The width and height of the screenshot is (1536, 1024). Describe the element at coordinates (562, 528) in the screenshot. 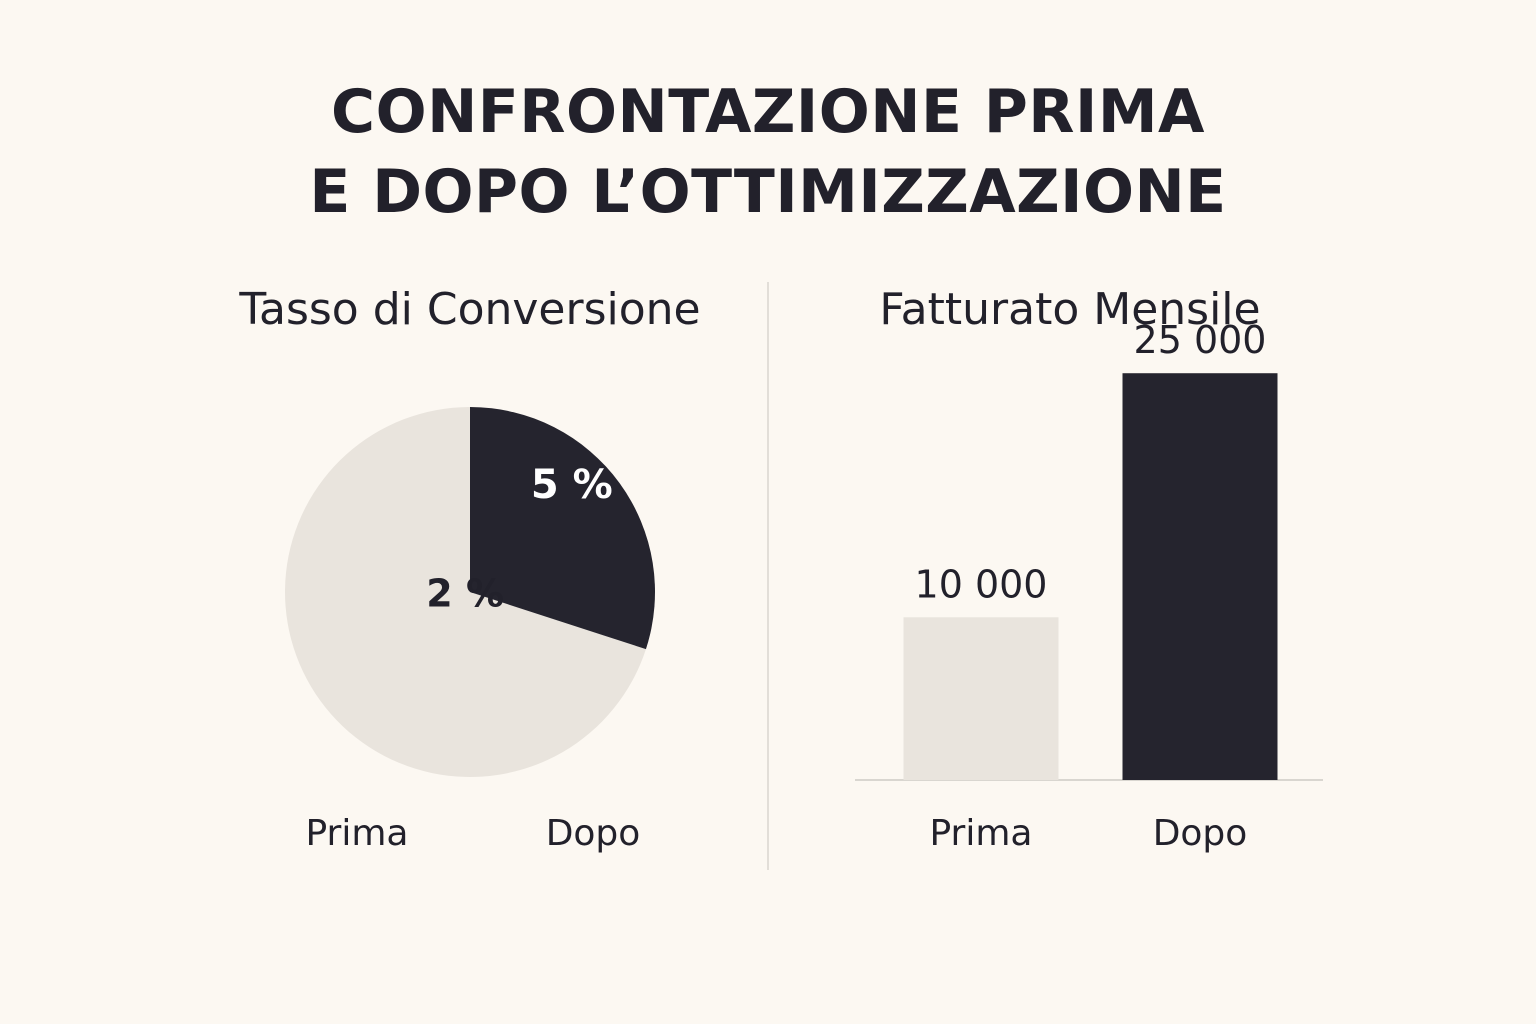

I see `pie-slice-dopo` at that location.